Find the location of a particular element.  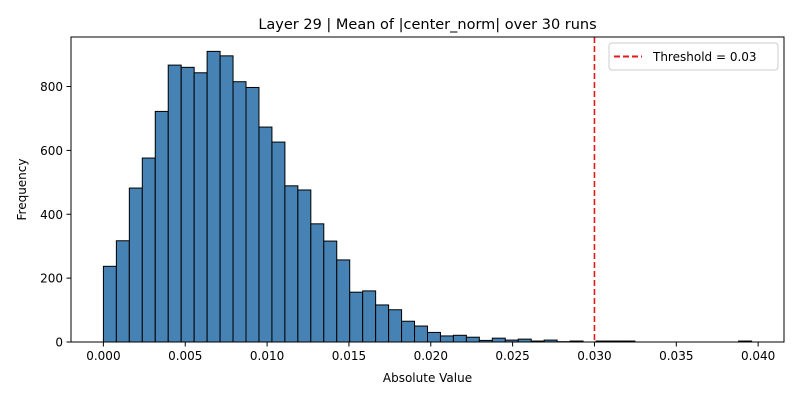

legend-box is located at coordinates (693, 56).